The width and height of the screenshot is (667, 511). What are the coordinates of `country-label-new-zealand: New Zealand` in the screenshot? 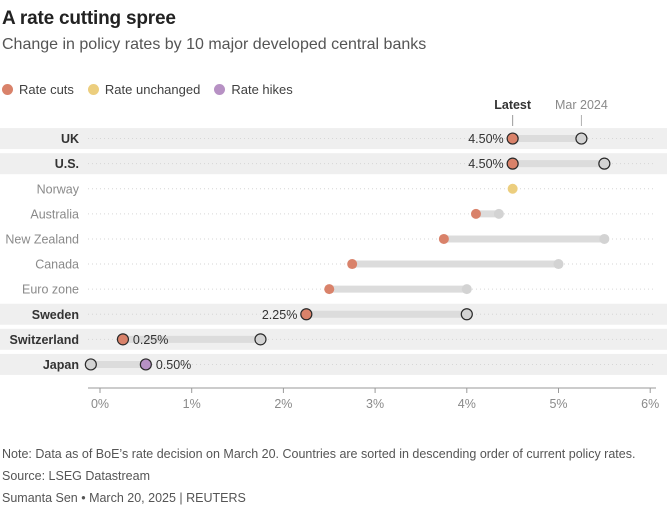 It's located at (42, 239).